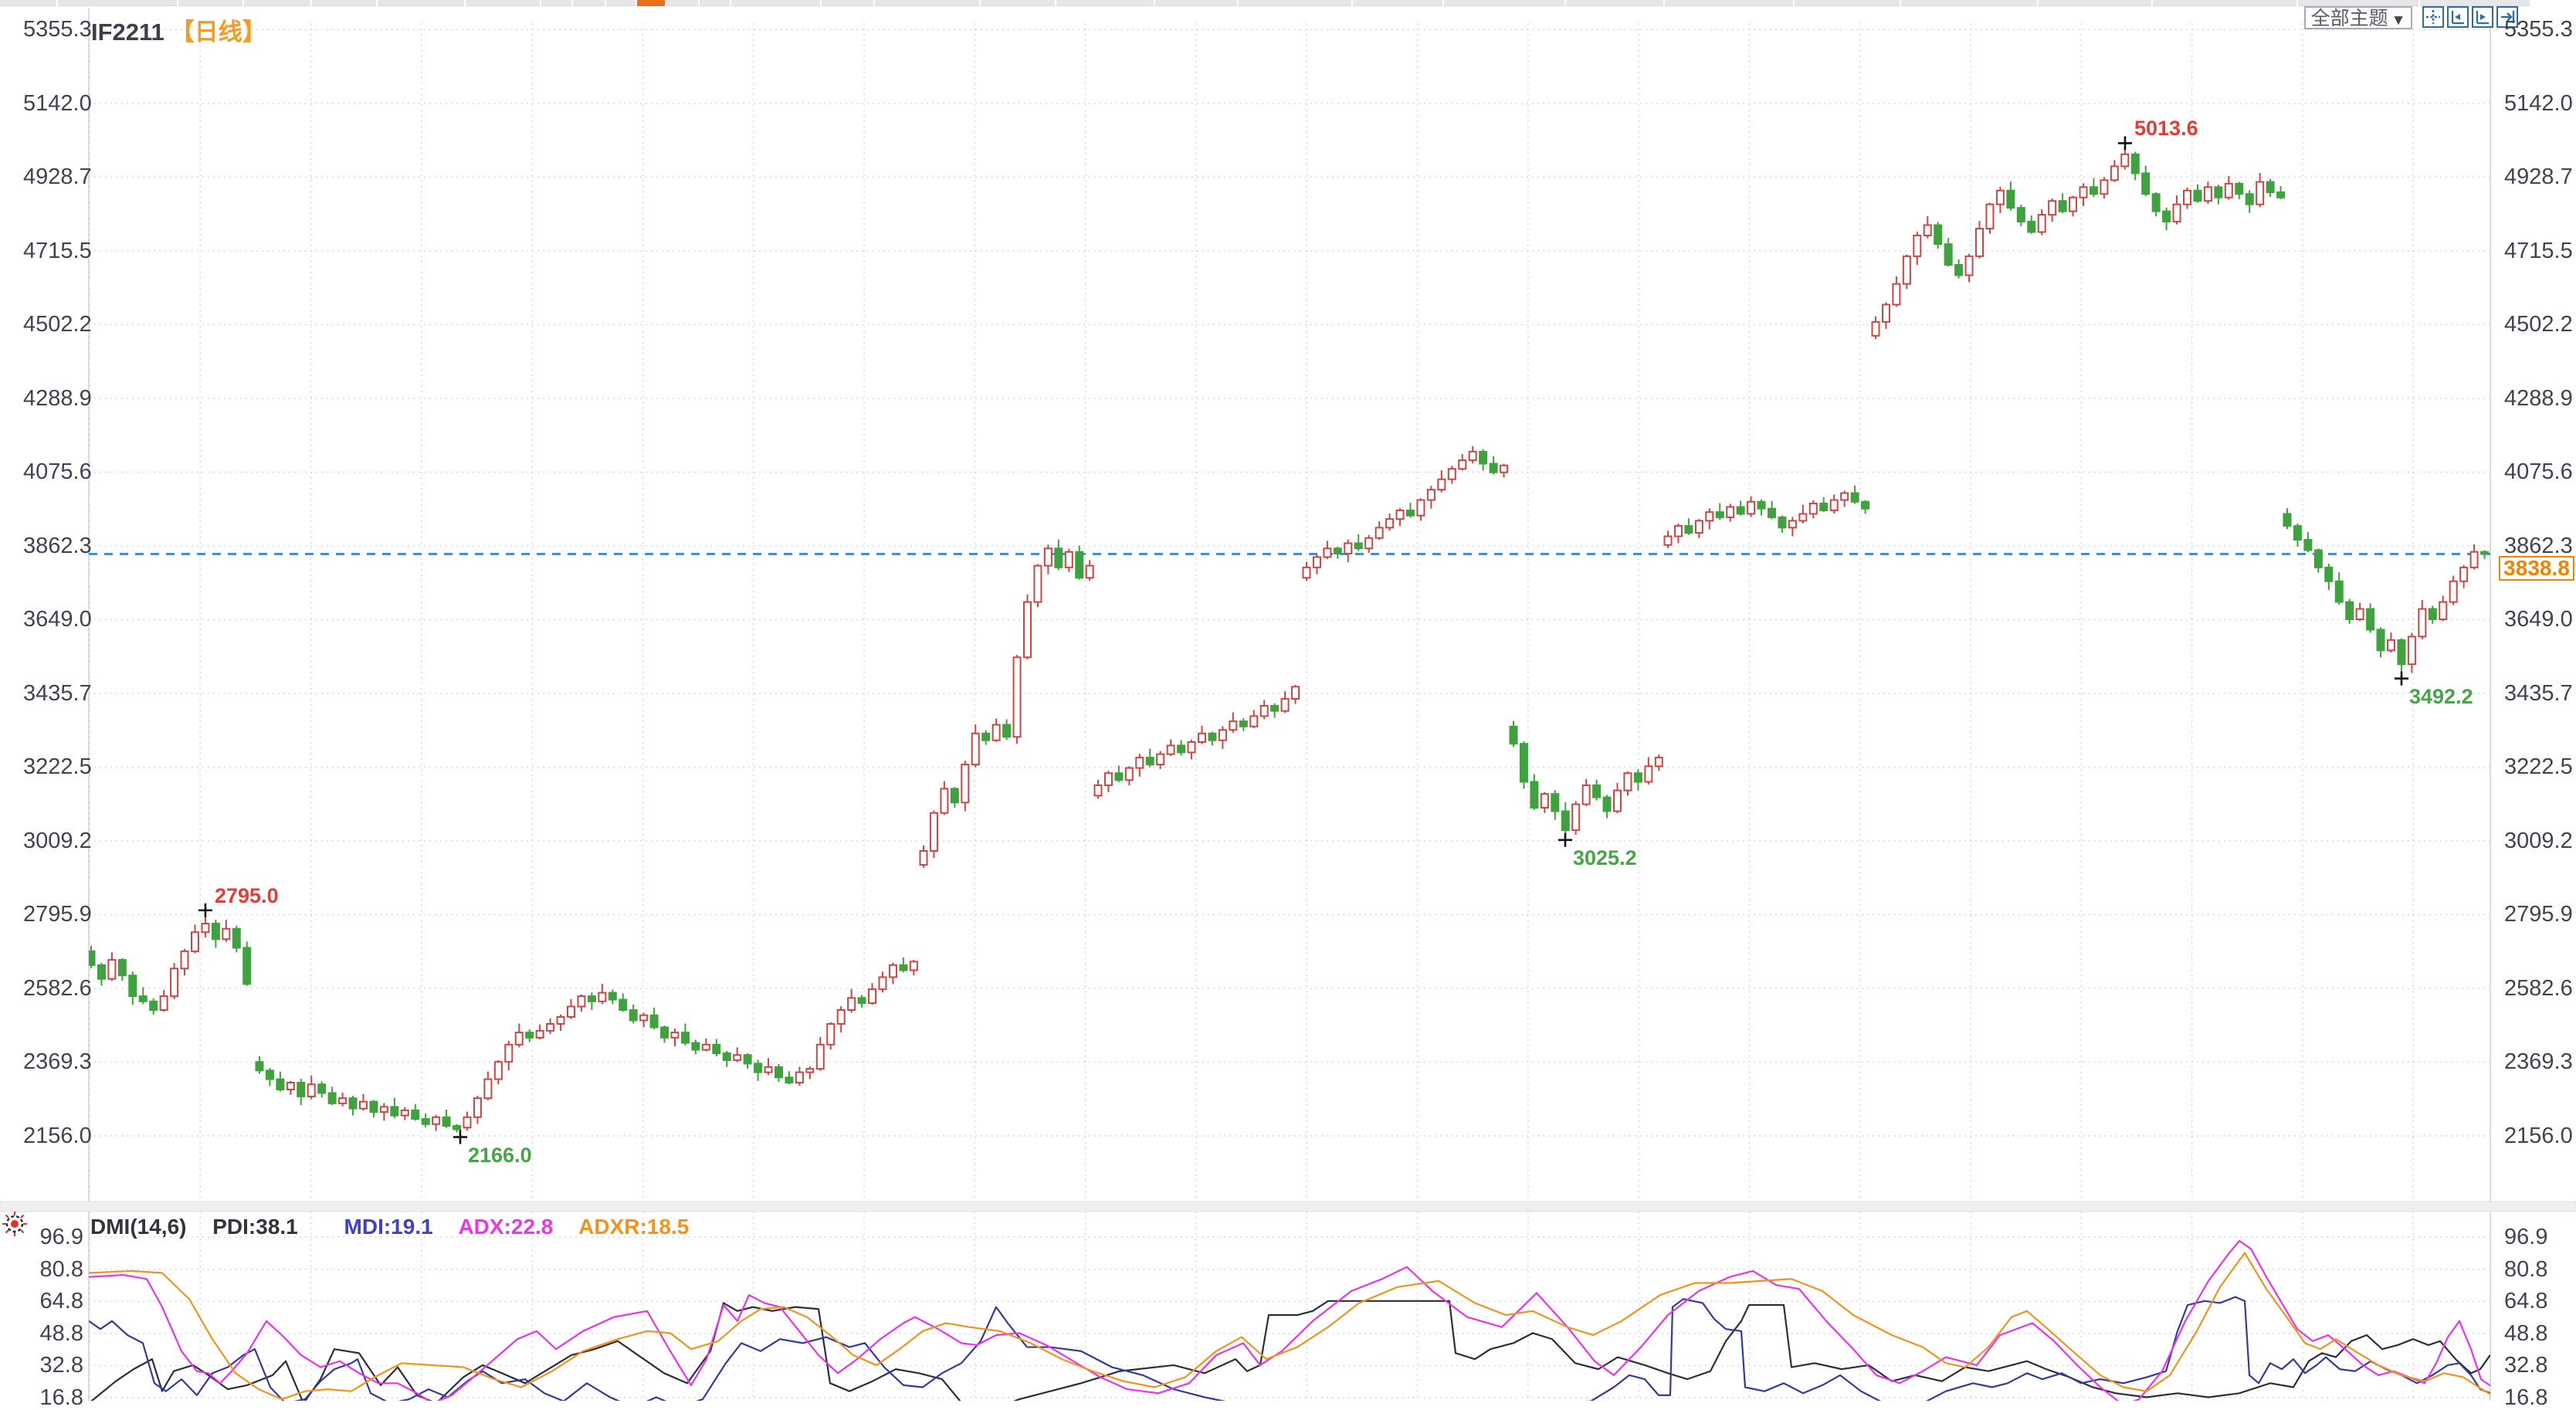 This screenshot has width=2576, height=1410. I want to click on high-price-annotation: 5013.6, so click(2166, 129).